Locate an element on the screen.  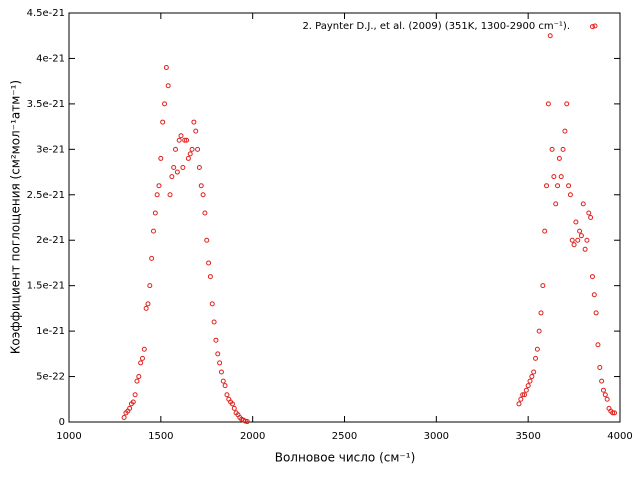
y-tick-label: 3.5e-21 is located at coordinates (46, 104).